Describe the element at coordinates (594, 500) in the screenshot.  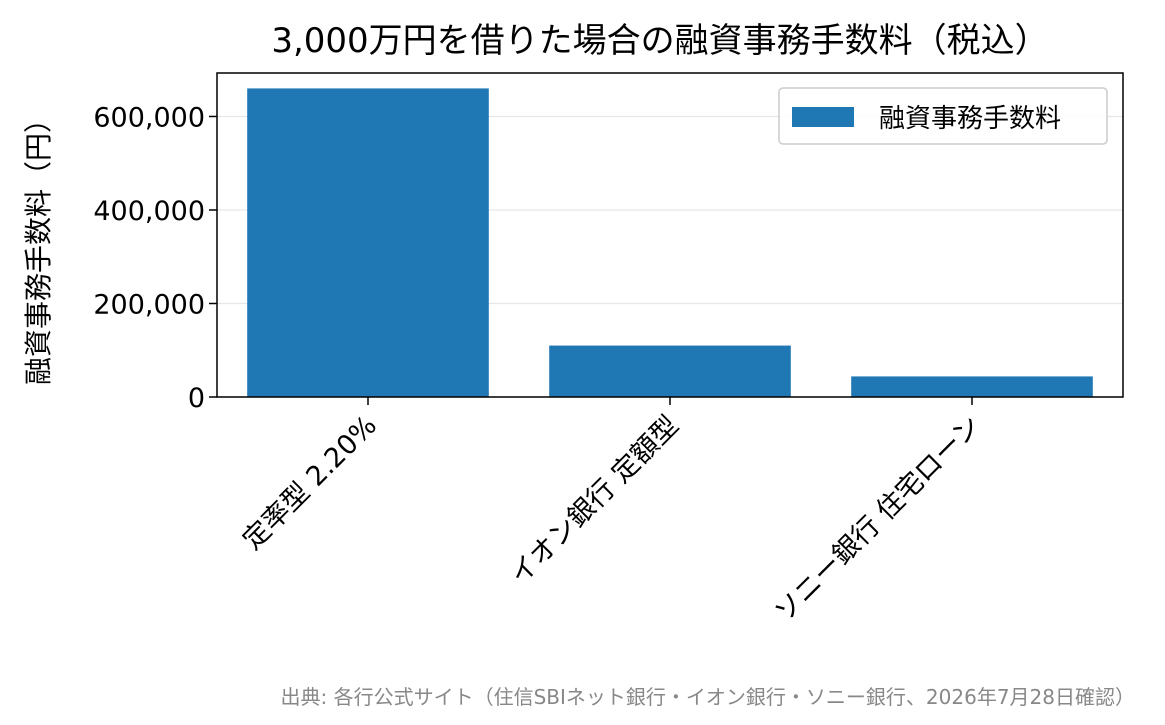
I see `x-tick-label: イオン銀行 定額型` at that location.